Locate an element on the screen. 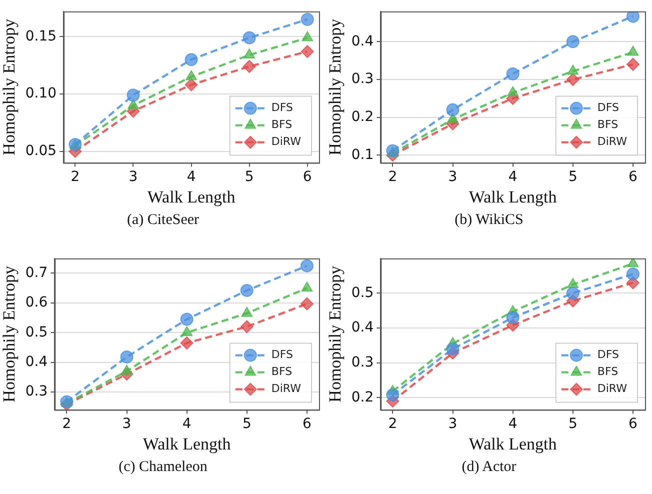 This screenshot has height=494, width=652. text: (c) Chameleon is located at coordinates (163, 467).